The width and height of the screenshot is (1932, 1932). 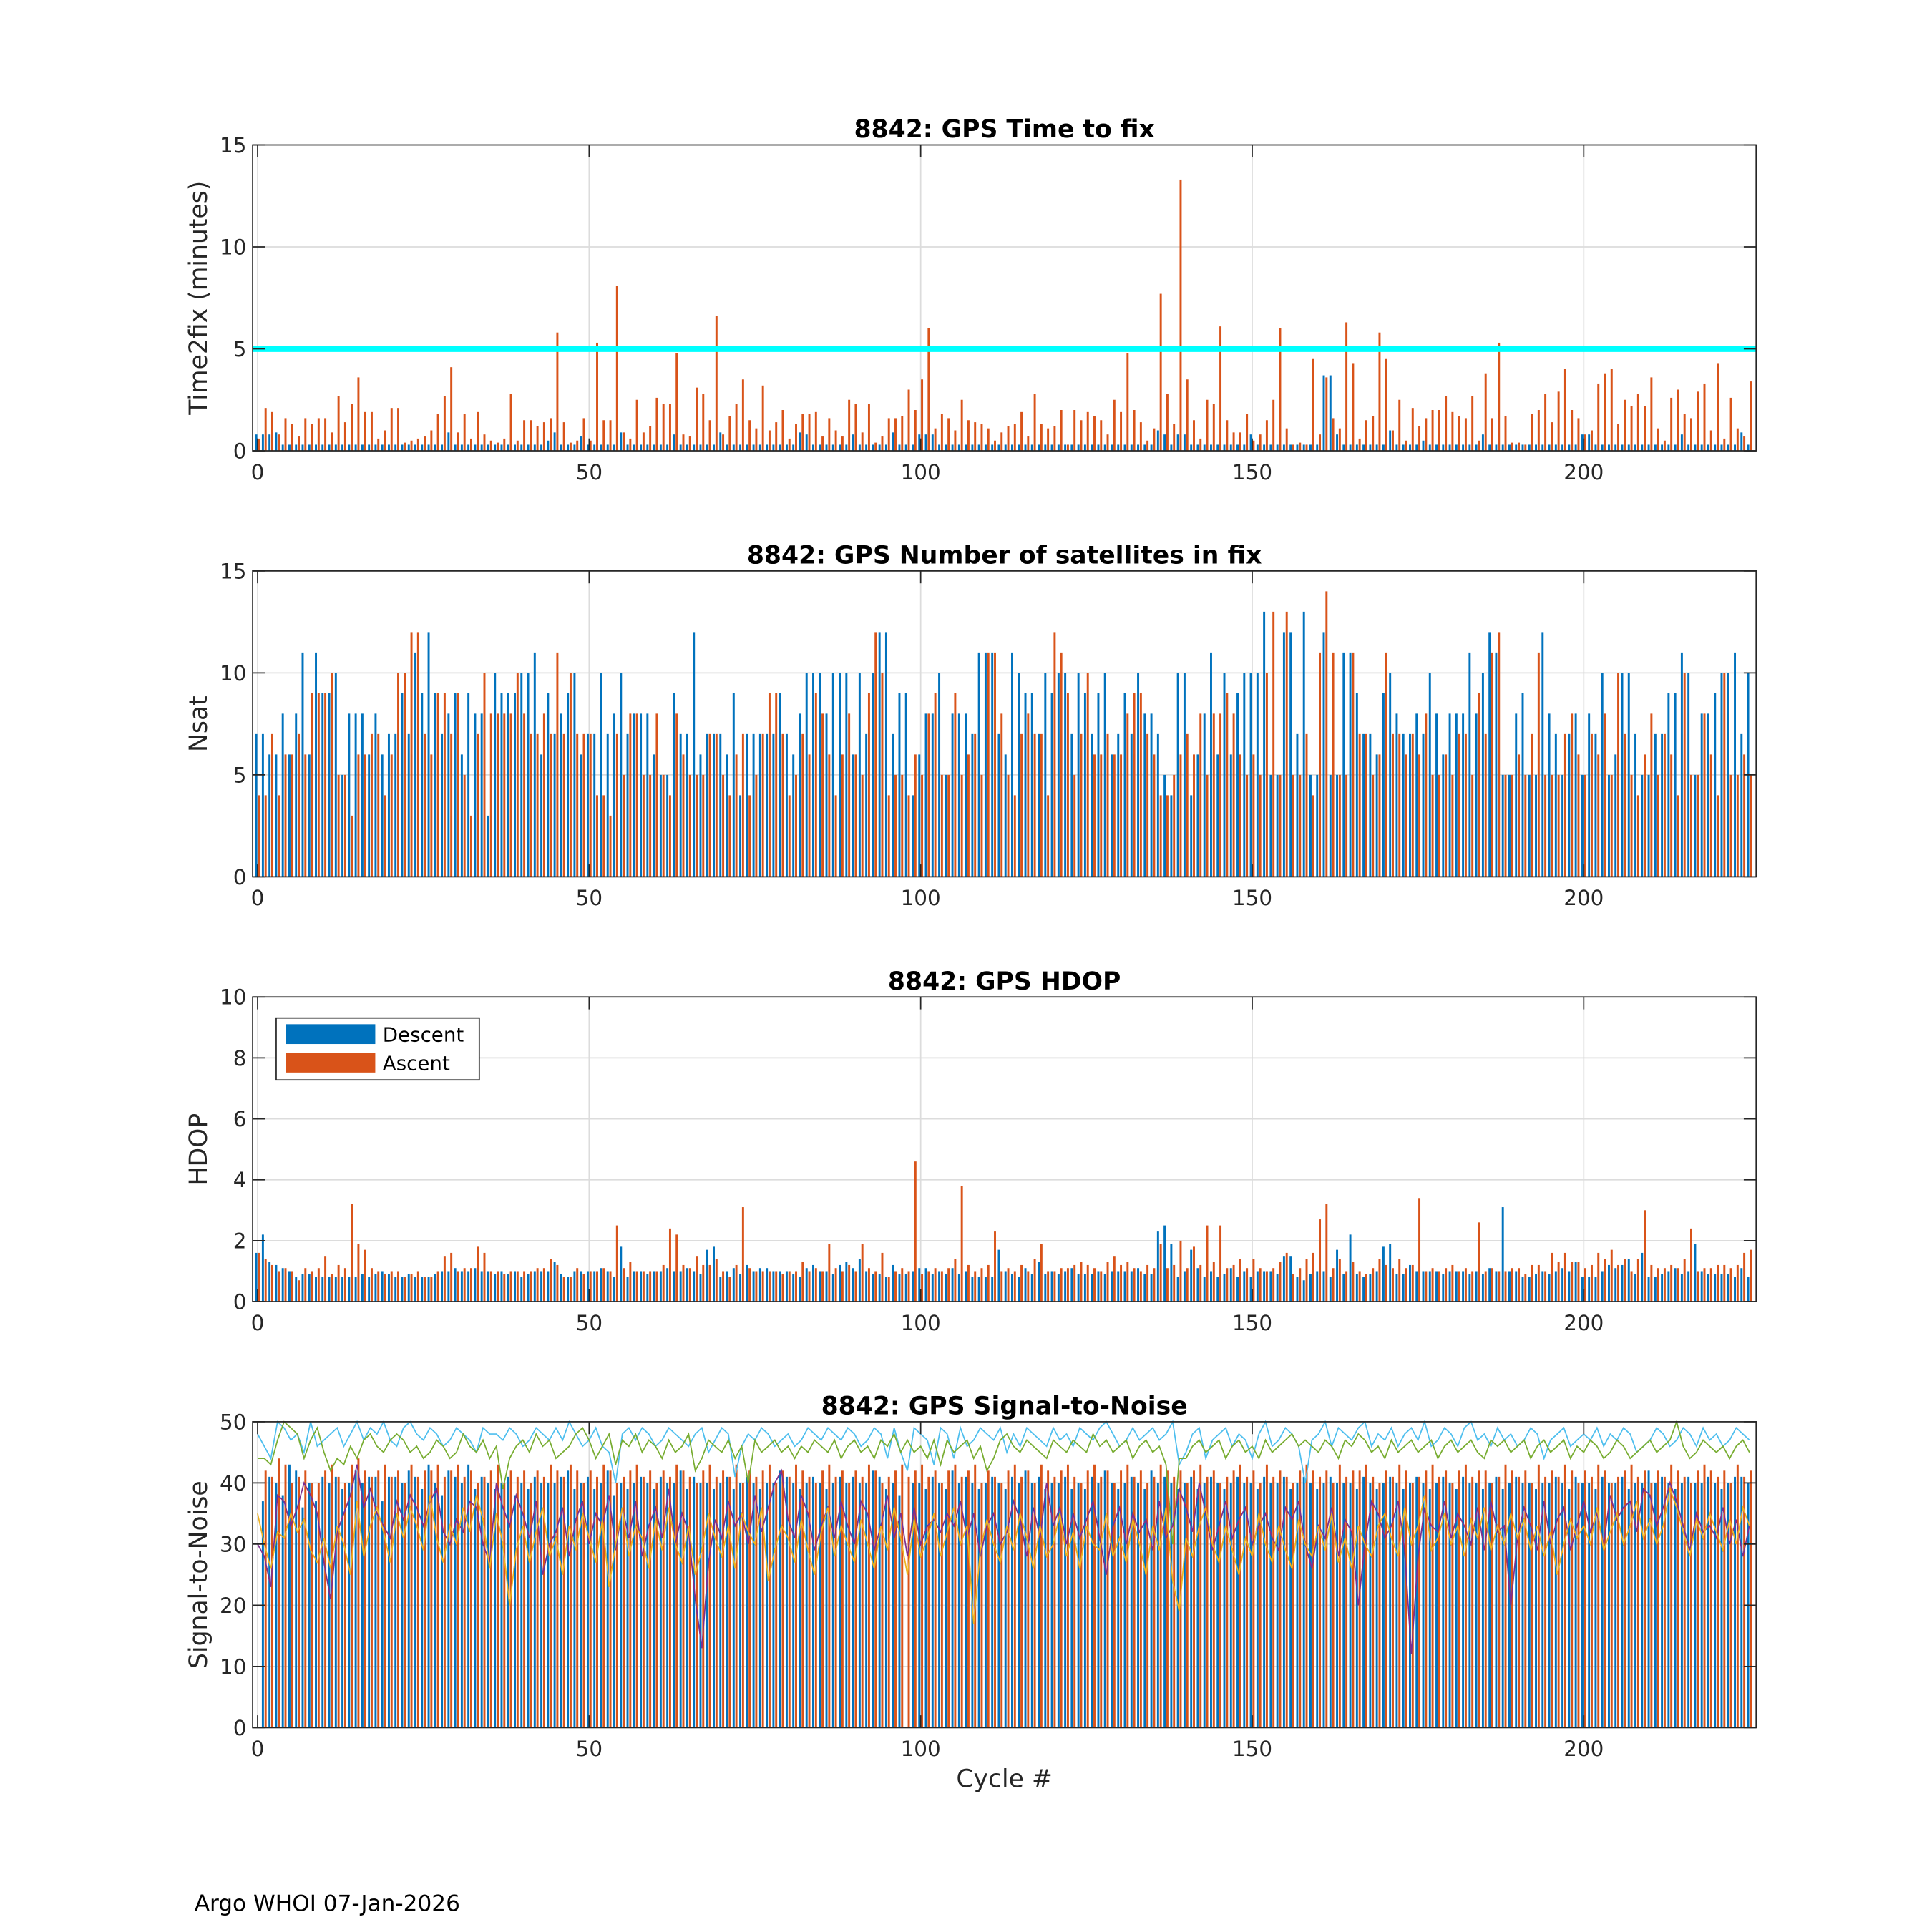 I want to click on y-tick-label: 0, so click(x=240, y=877).